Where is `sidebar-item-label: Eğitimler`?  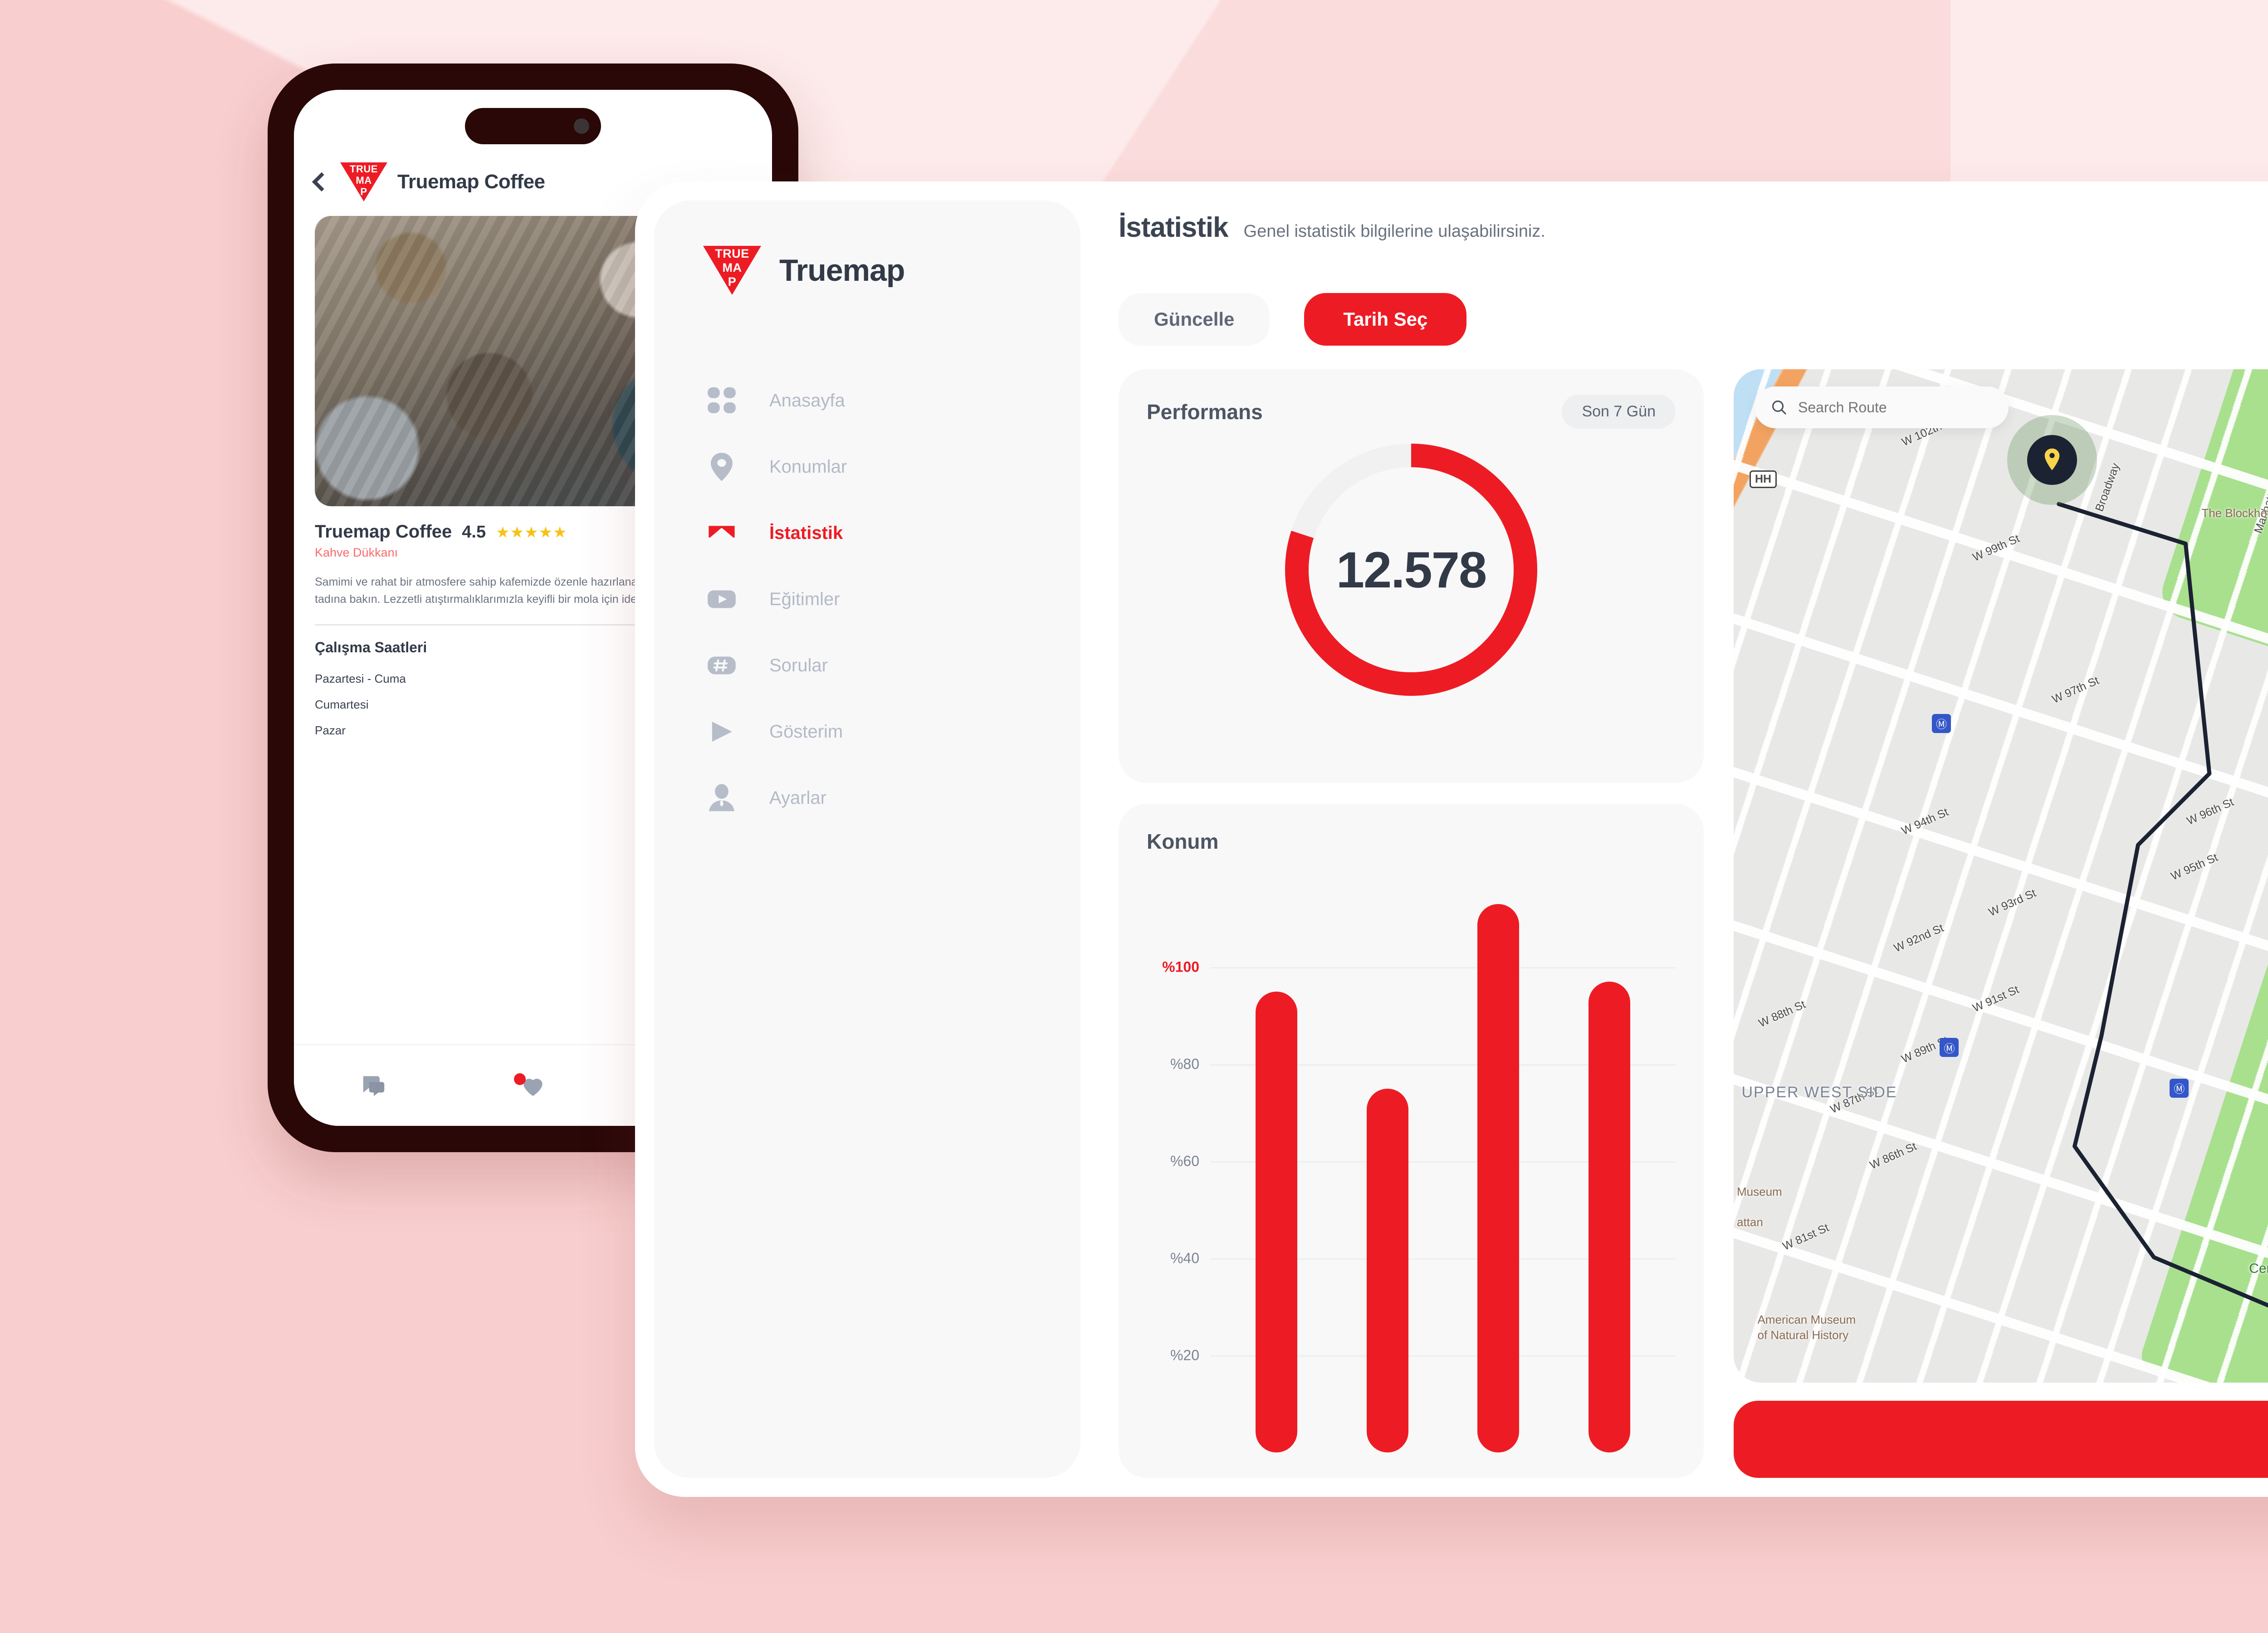 sidebar-item-label: Eğitimler is located at coordinates (805, 599).